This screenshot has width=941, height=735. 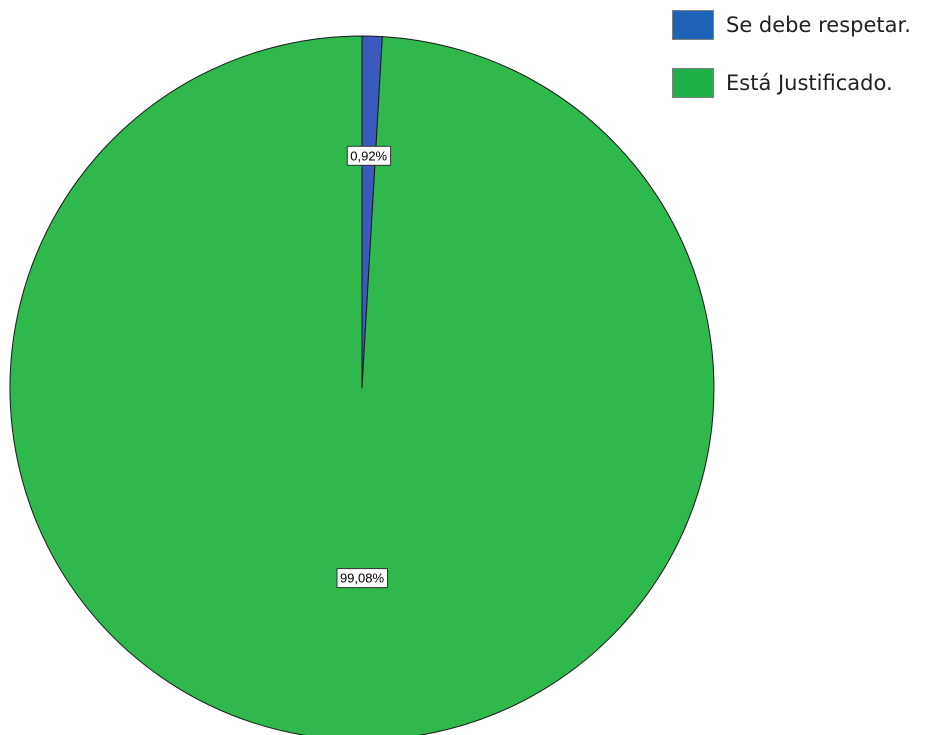 I want to click on legend-swatch-esta-justificado, so click(x=693, y=83).